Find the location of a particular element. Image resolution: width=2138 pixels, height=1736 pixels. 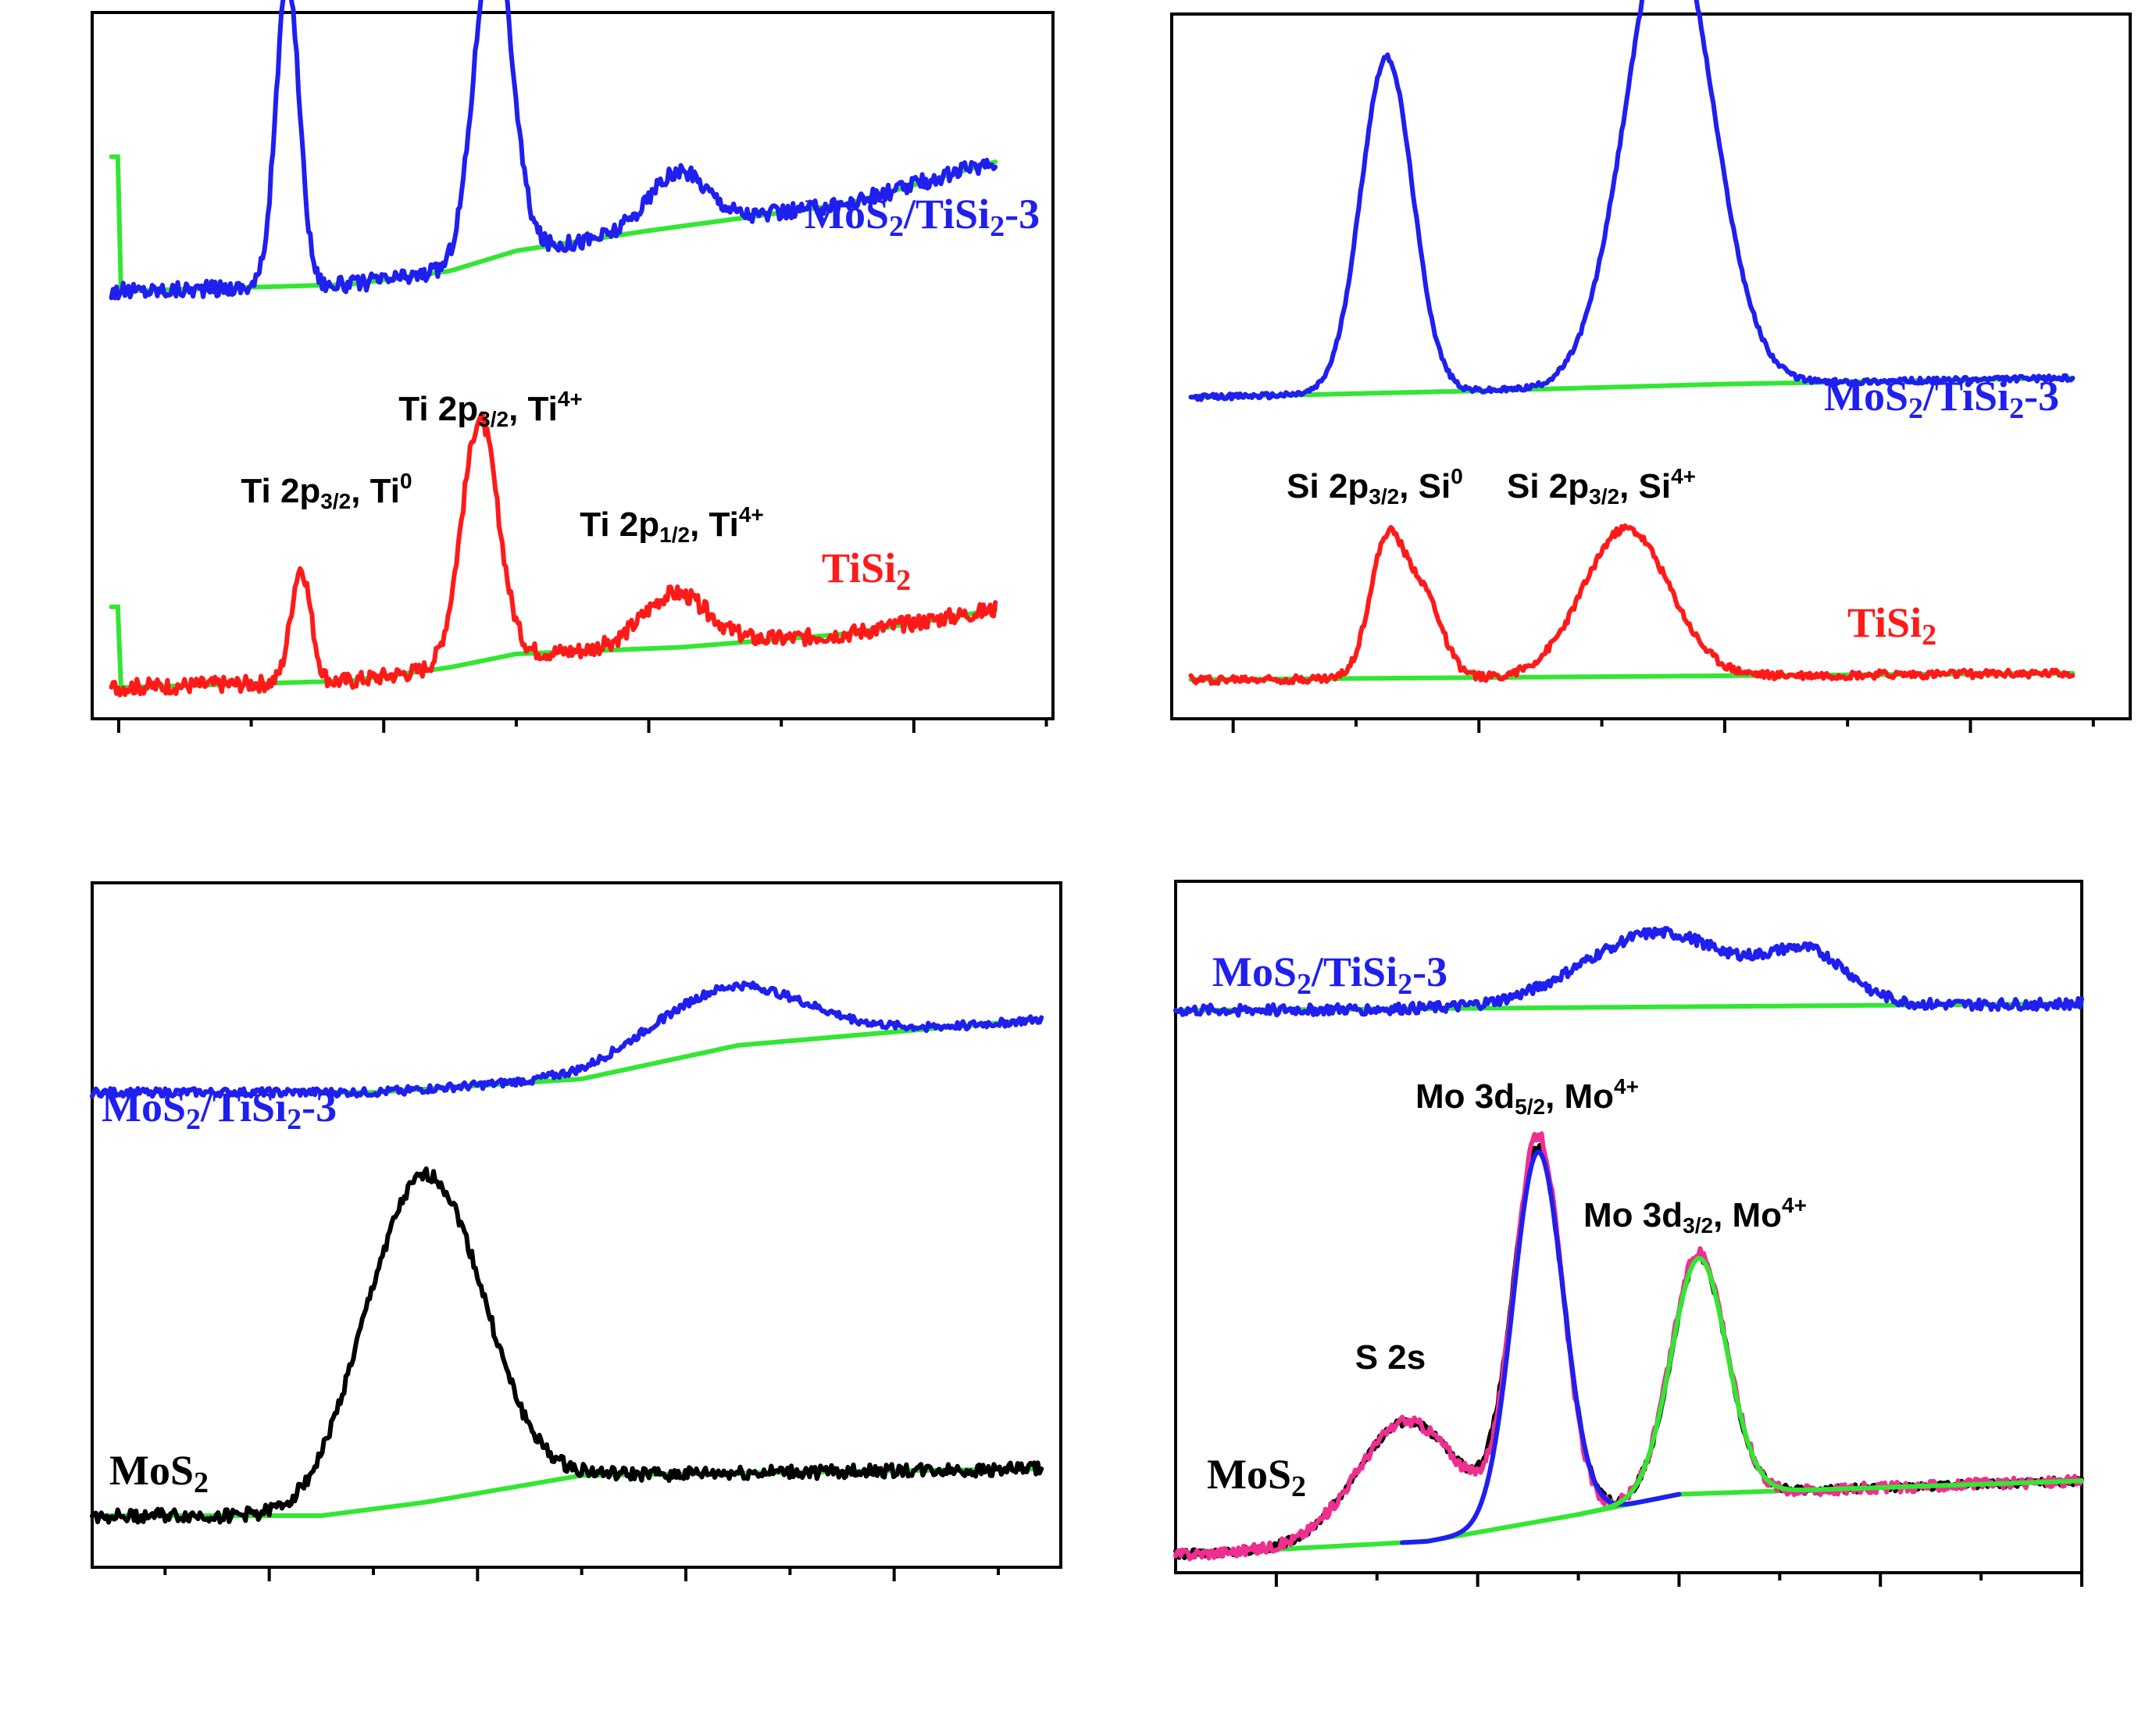

species-label: Mo 3d5/2, Mo4+ is located at coordinates (1527, 1096).